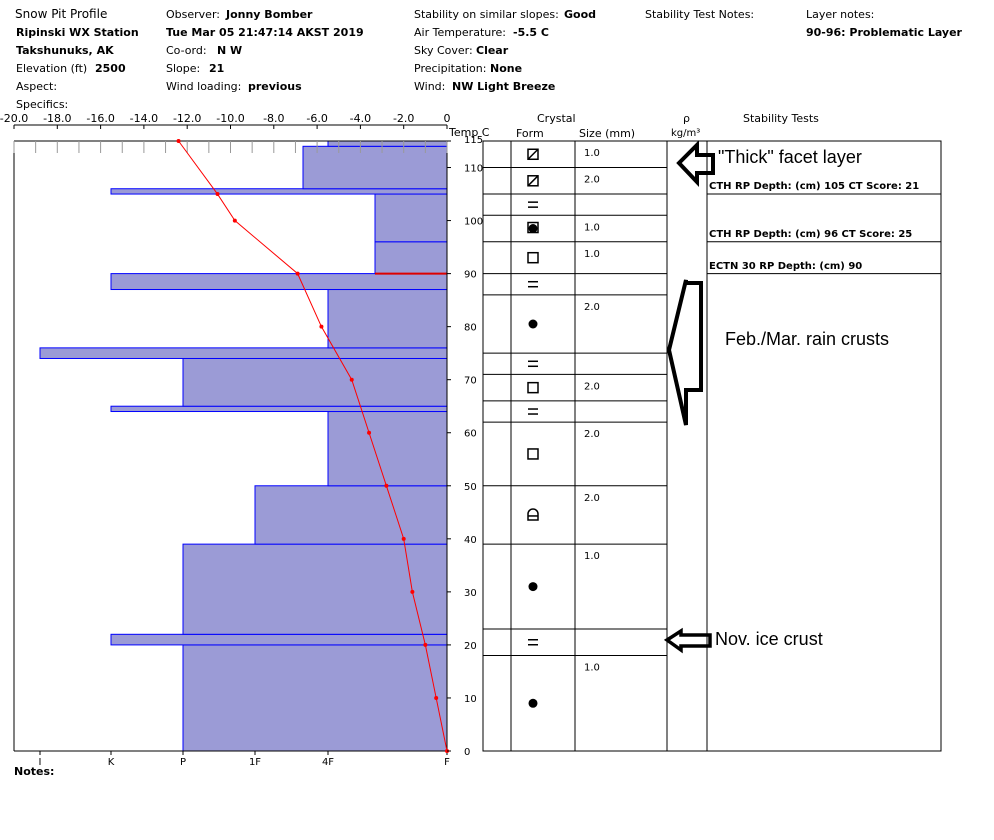  Describe the element at coordinates (700, 14) in the screenshot. I see `stability-notes-label: Stability Test Notes:` at that location.